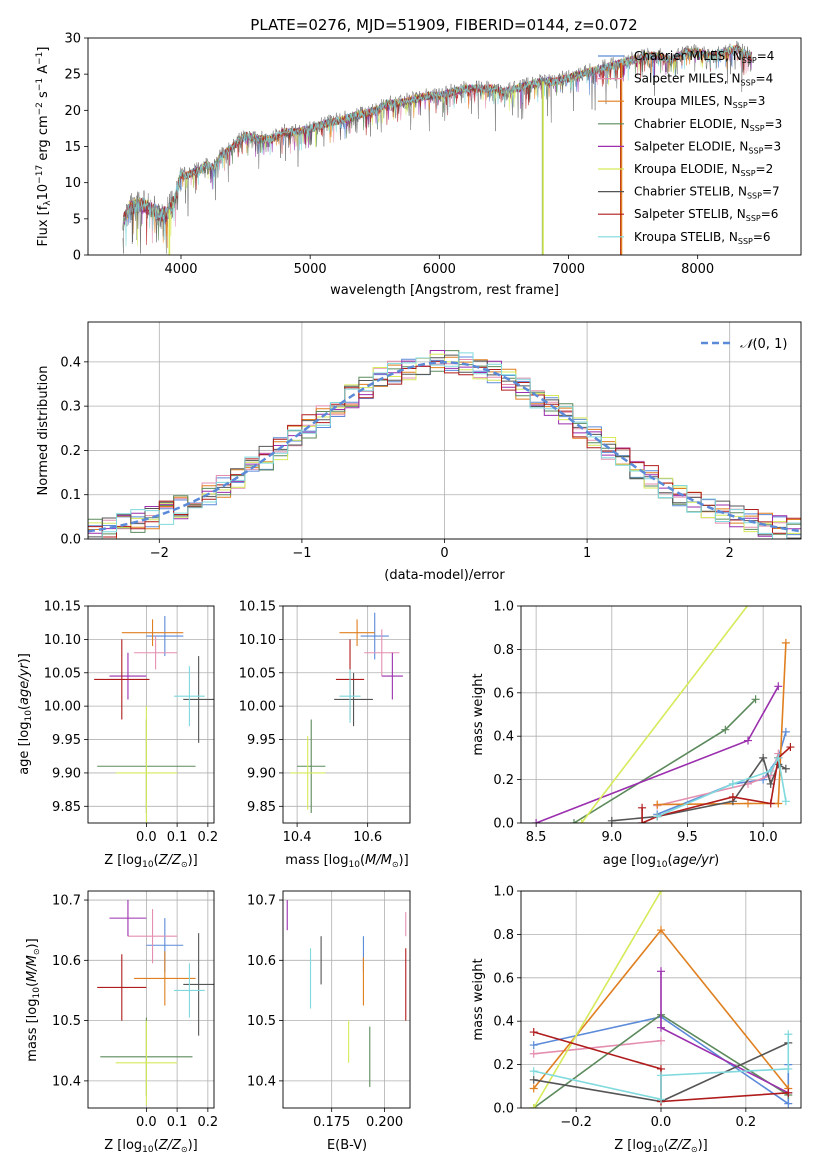 Image resolution: width=819 pixels, height=1170 pixels. What do you see at coordinates (148, 1150) in the screenshot?
I see `zmass-x-label-part: 10` at bounding box center [148, 1150].